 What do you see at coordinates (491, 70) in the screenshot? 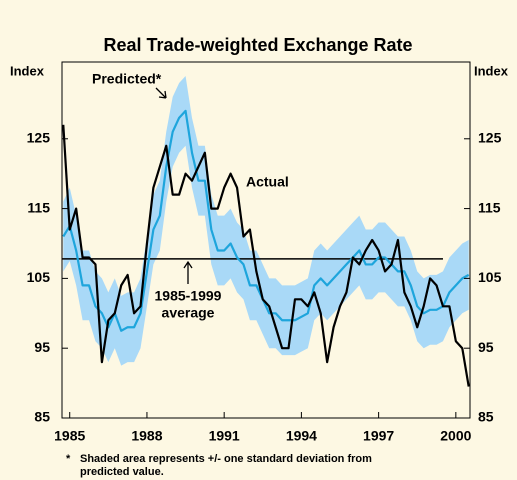
I see `y2-axis-label: Index` at bounding box center [491, 70].